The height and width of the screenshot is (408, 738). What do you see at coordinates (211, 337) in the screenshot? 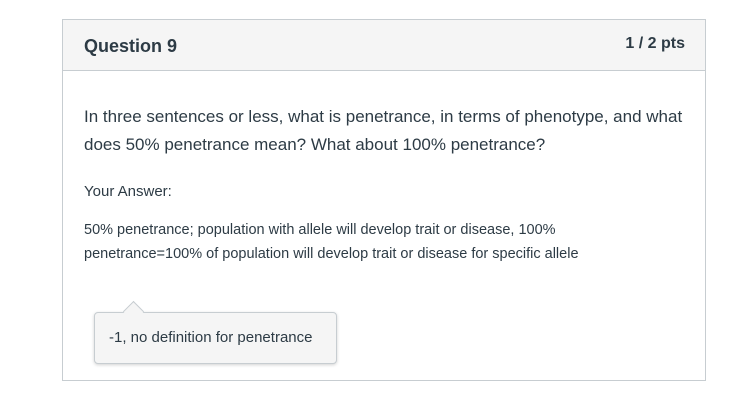
I see `grader-comment-text: -1, no definition for penetrance` at bounding box center [211, 337].